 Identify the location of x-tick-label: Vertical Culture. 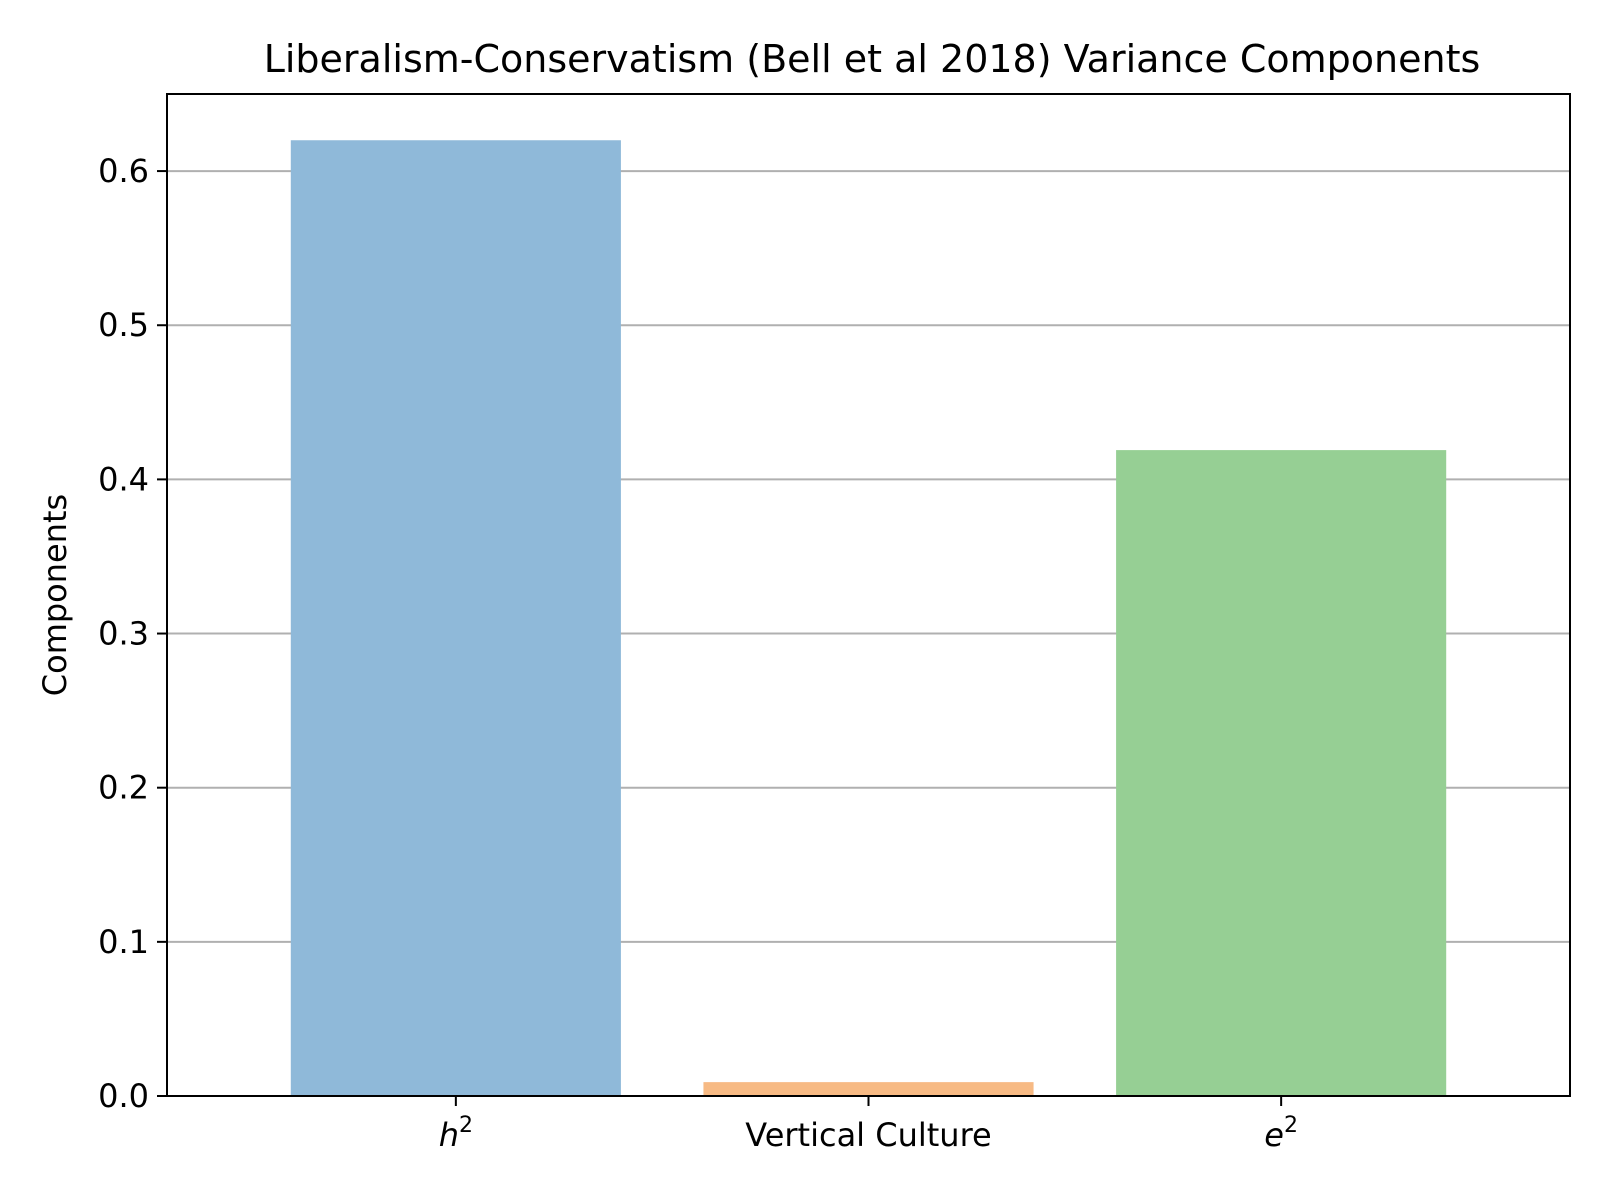
(868, 1135).